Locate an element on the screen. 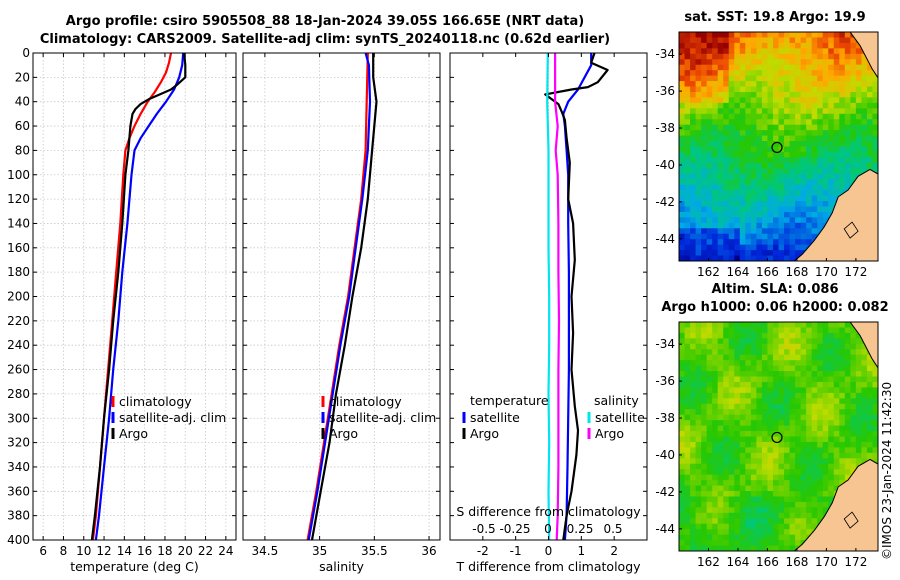  secondary-x-tick-label: 0.5 is located at coordinates (612, 529).